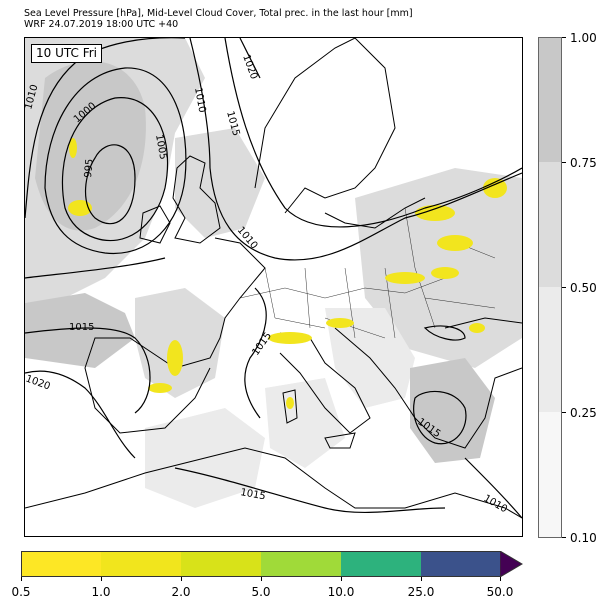  I want to click on coast-europe-west, so click(220, 303).